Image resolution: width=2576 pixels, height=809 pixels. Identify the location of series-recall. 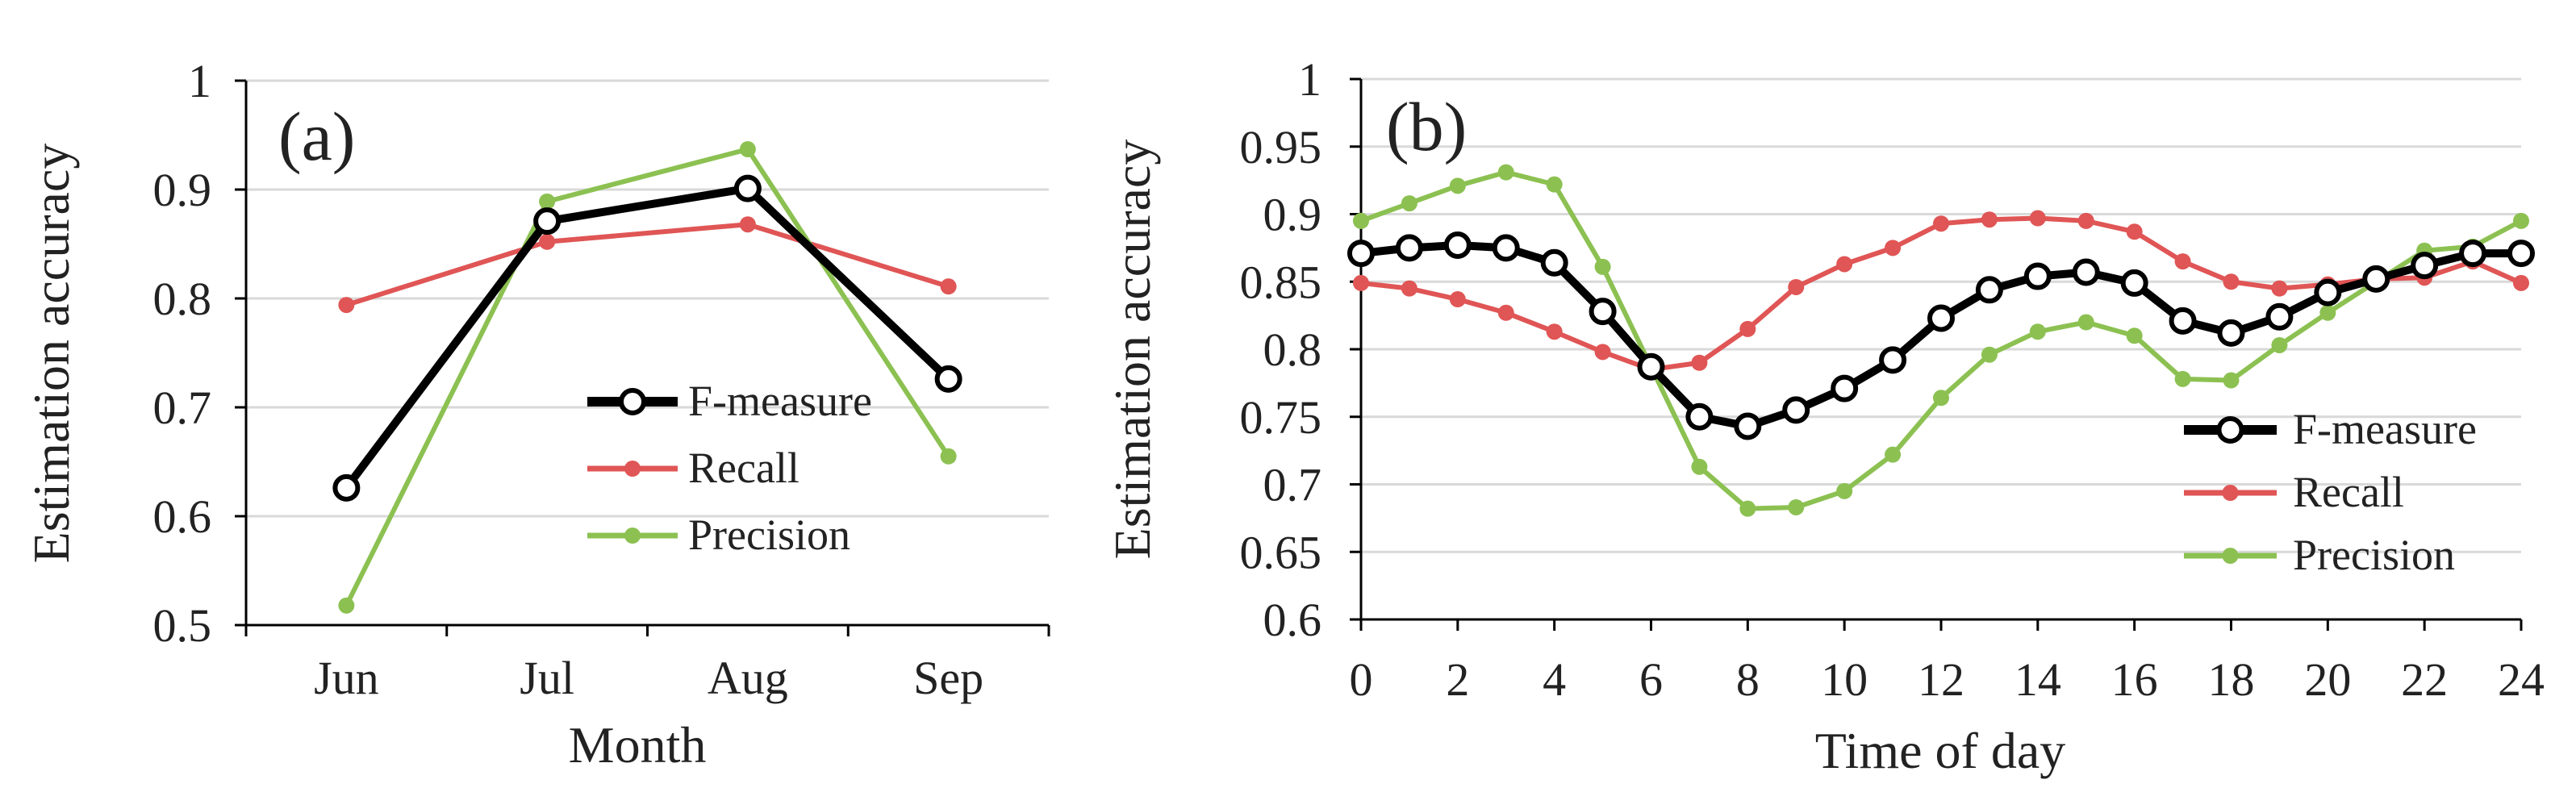
(647, 265).